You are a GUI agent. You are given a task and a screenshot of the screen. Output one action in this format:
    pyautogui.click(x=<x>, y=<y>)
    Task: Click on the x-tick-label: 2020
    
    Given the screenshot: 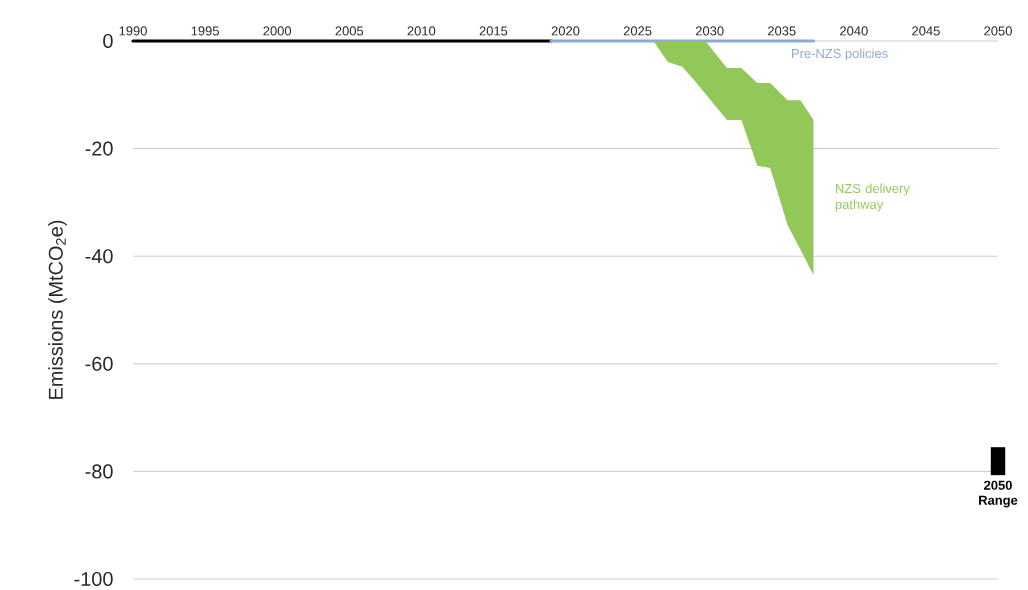 What is the action you would take?
    pyautogui.click(x=565, y=31)
    